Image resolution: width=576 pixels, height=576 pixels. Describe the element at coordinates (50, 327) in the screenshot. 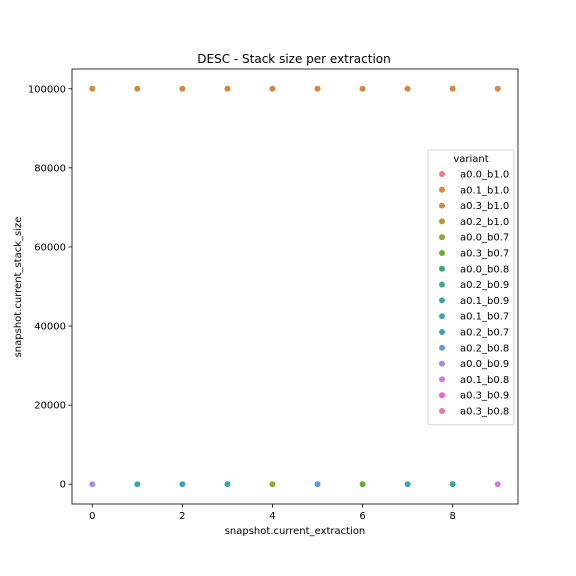

I see `y-tick-label: 40000` at that location.